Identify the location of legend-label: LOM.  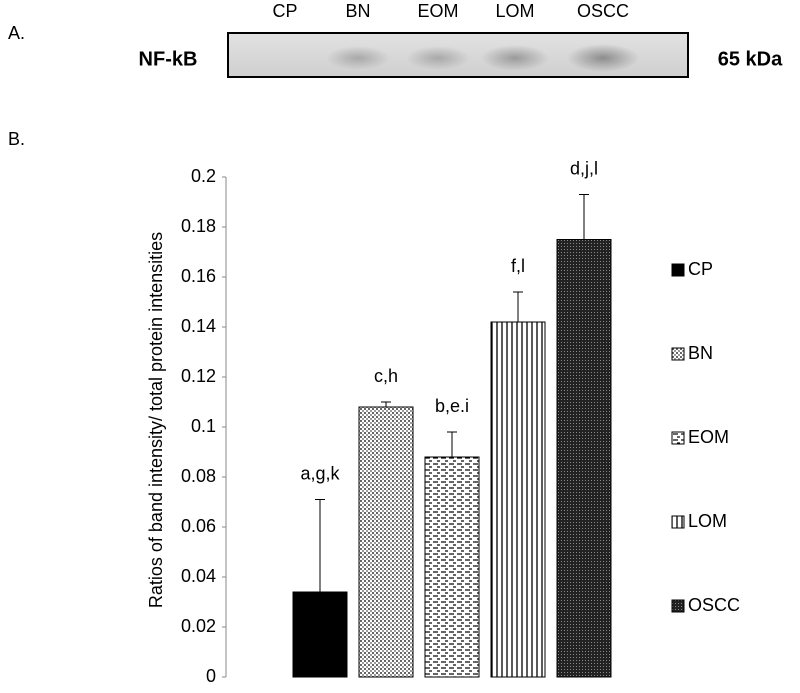
(707, 521).